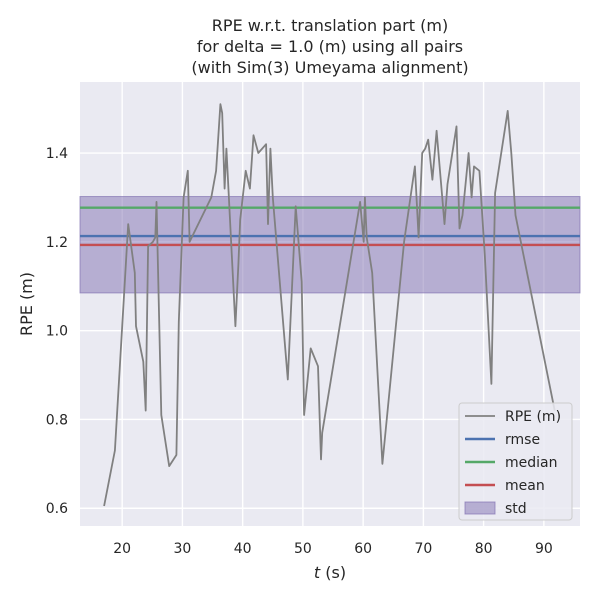  What do you see at coordinates (522, 440) in the screenshot?
I see `legend-label: rmse` at bounding box center [522, 440].